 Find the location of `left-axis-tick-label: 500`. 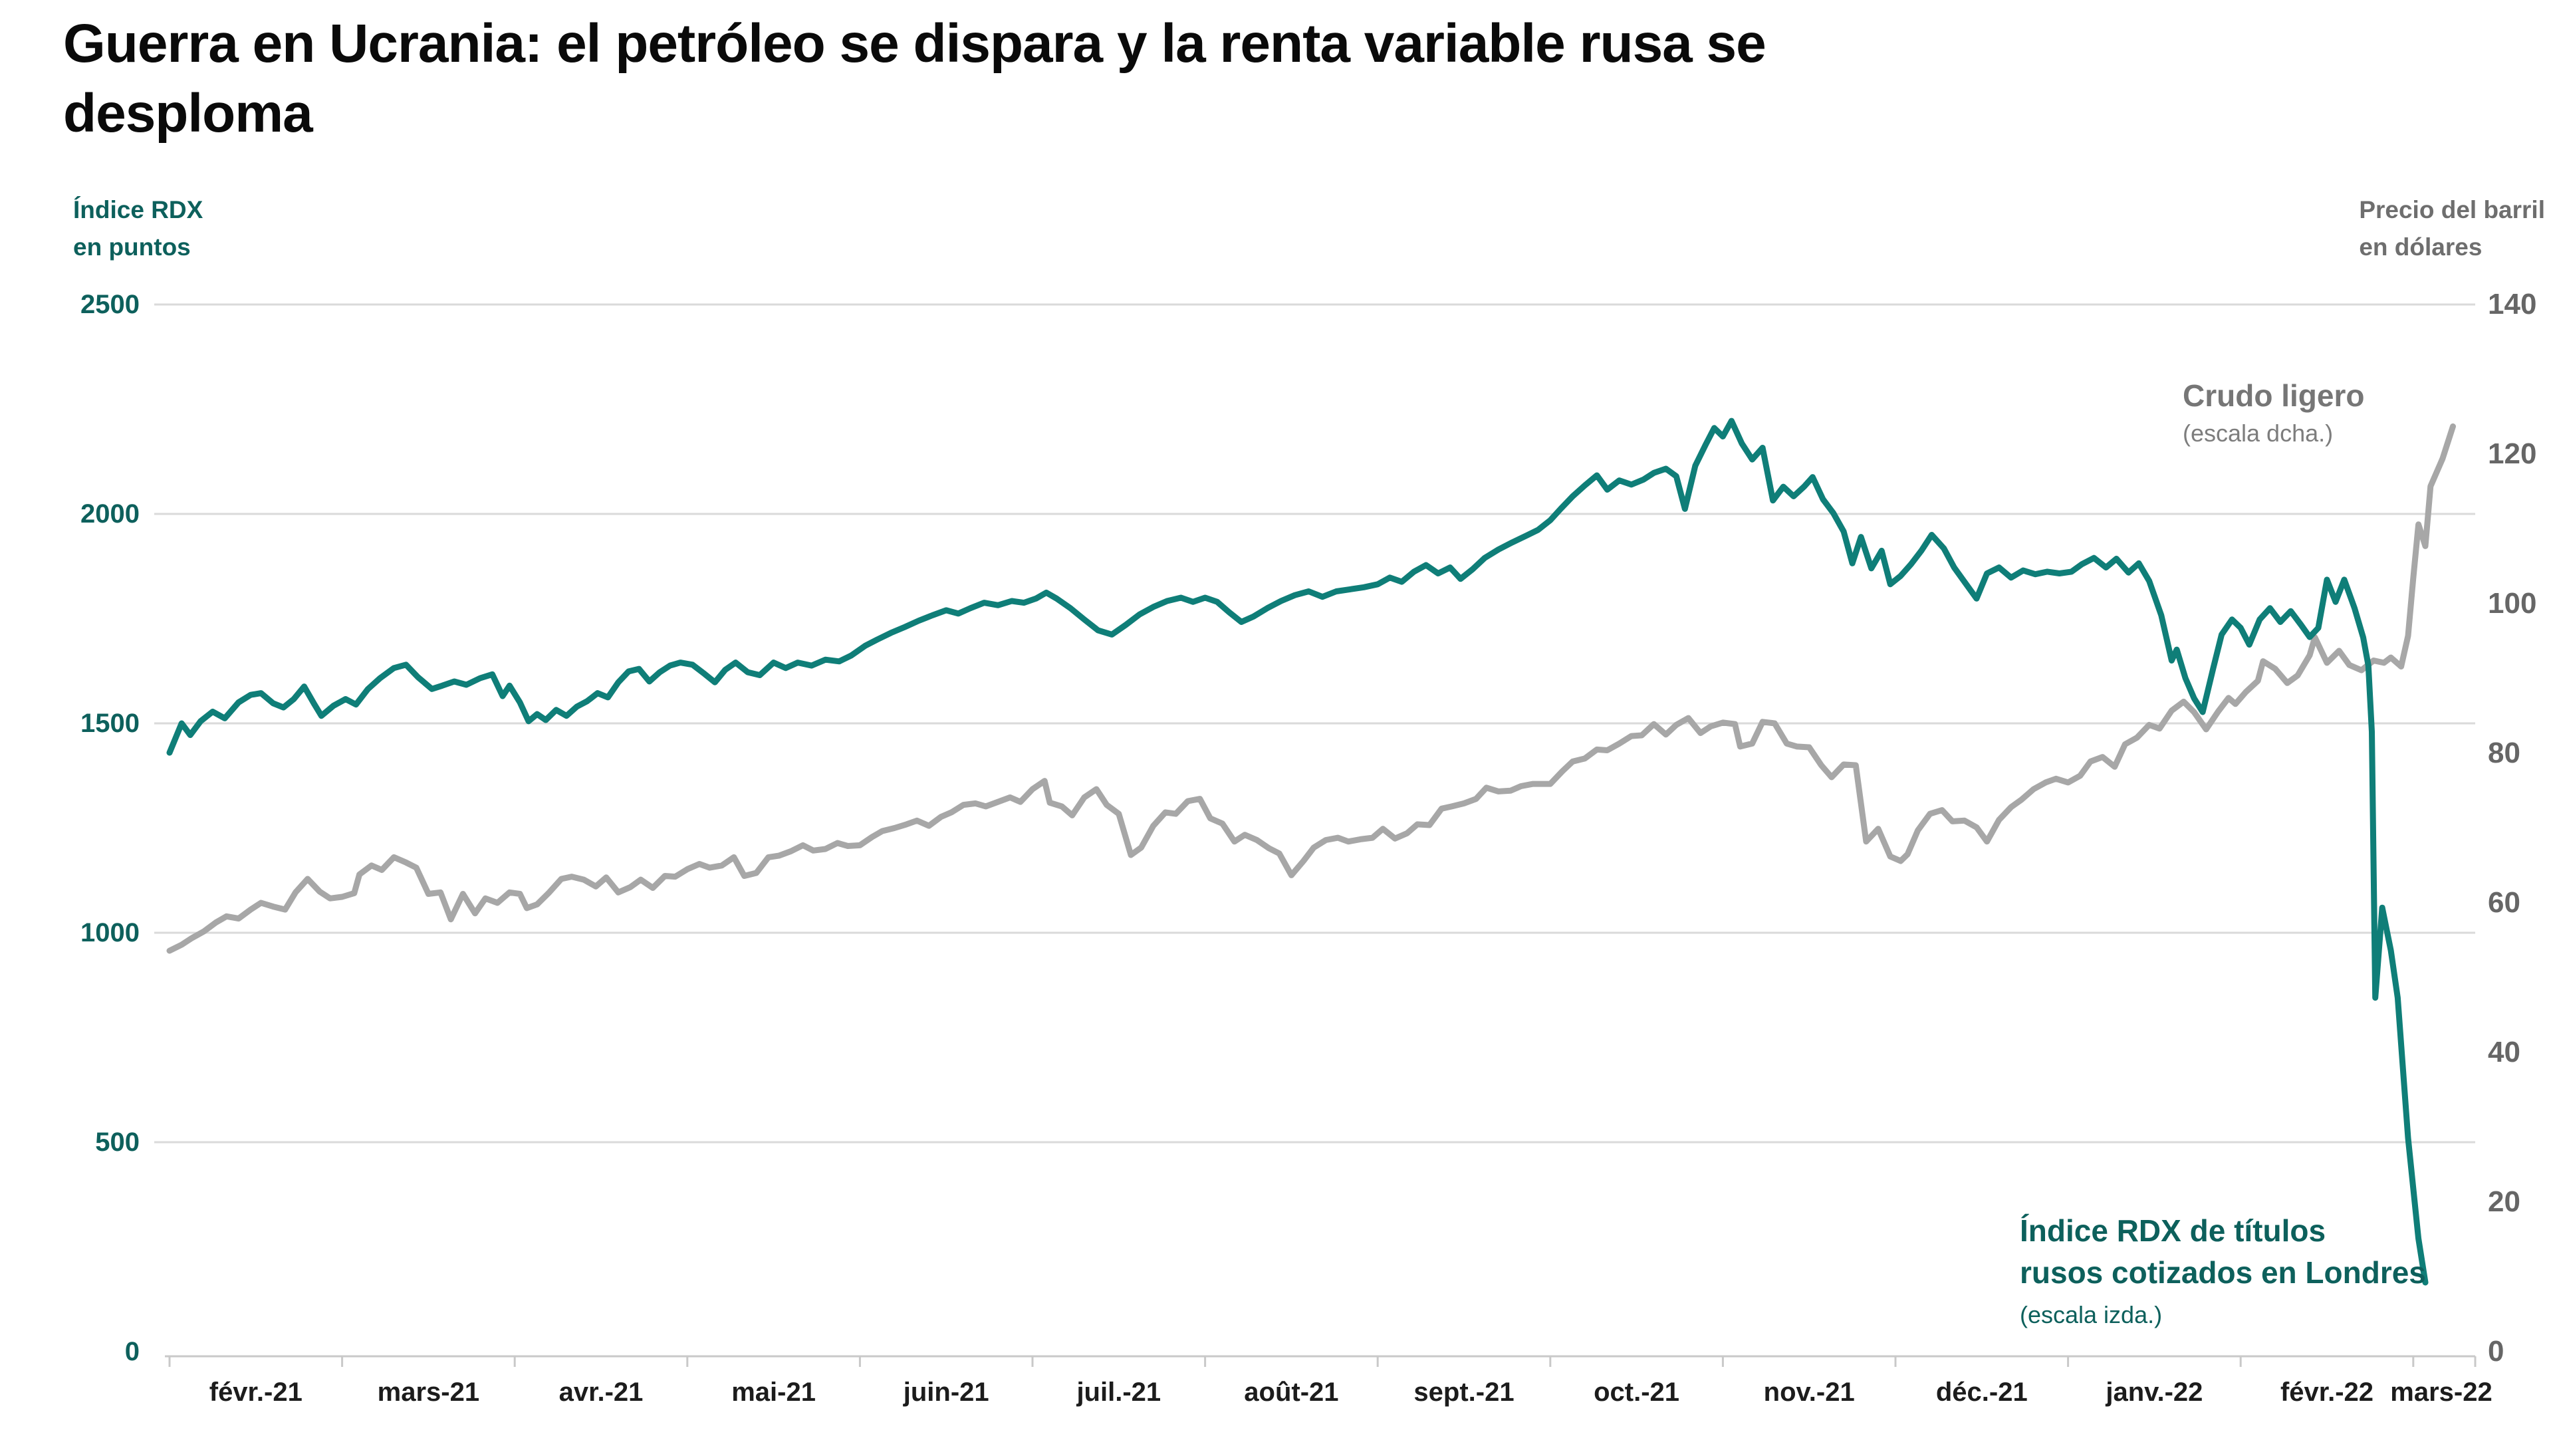

left-axis-tick-label: 500 is located at coordinates (117, 1142).